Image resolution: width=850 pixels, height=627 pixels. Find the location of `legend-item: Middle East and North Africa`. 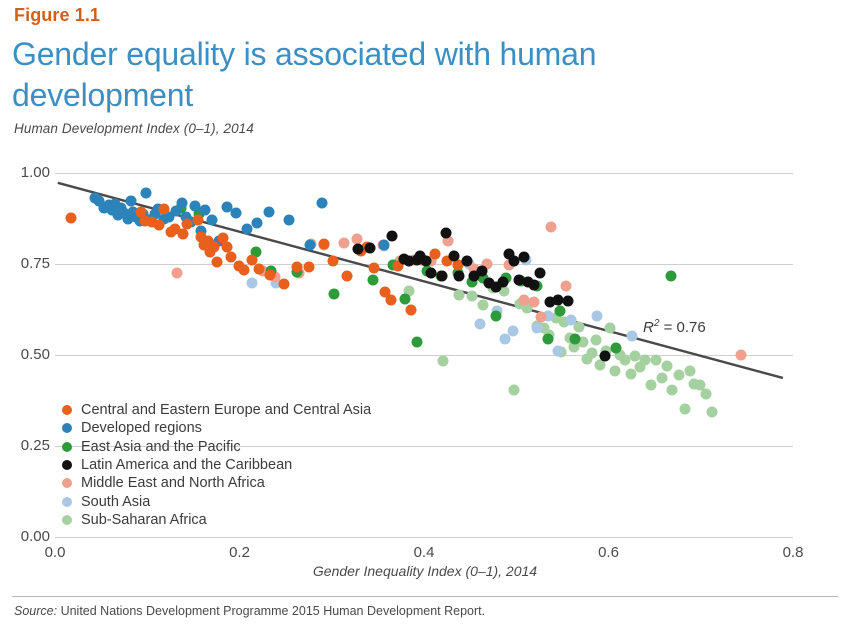

legend-item: Middle East and North Africa is located at coordinates (216, 483).